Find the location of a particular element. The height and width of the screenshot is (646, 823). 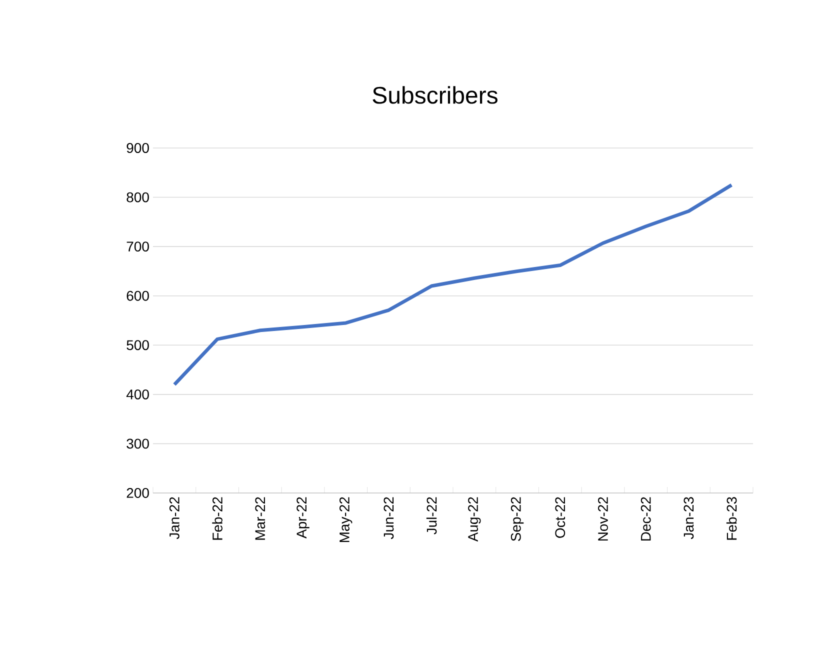

x-tick-label: May-22 is located at coordinates (346, 519).